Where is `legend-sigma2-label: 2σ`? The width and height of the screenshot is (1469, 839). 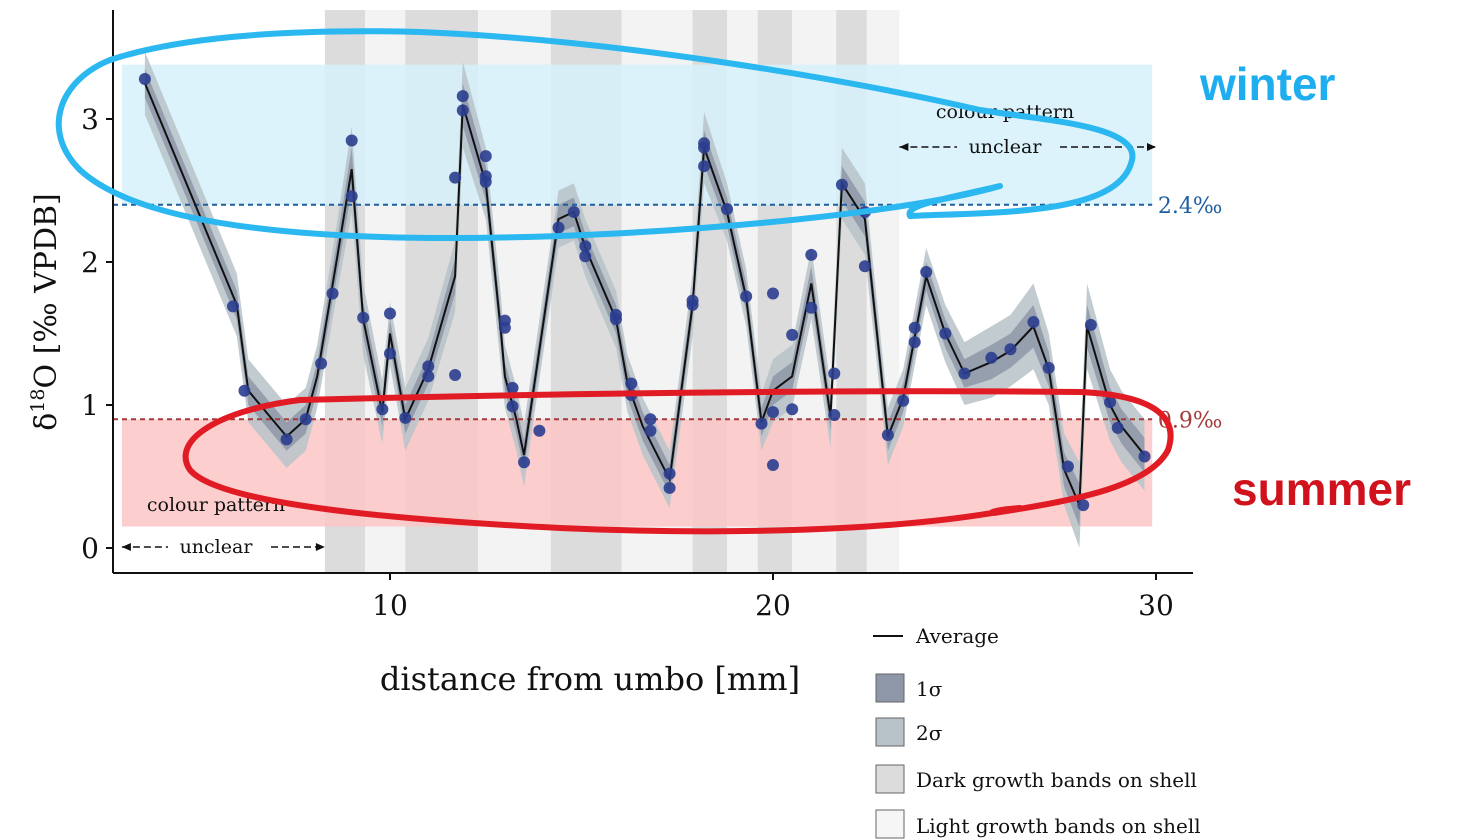
legend-sigma2-label: 2σ is located at coordinates (929, 733).